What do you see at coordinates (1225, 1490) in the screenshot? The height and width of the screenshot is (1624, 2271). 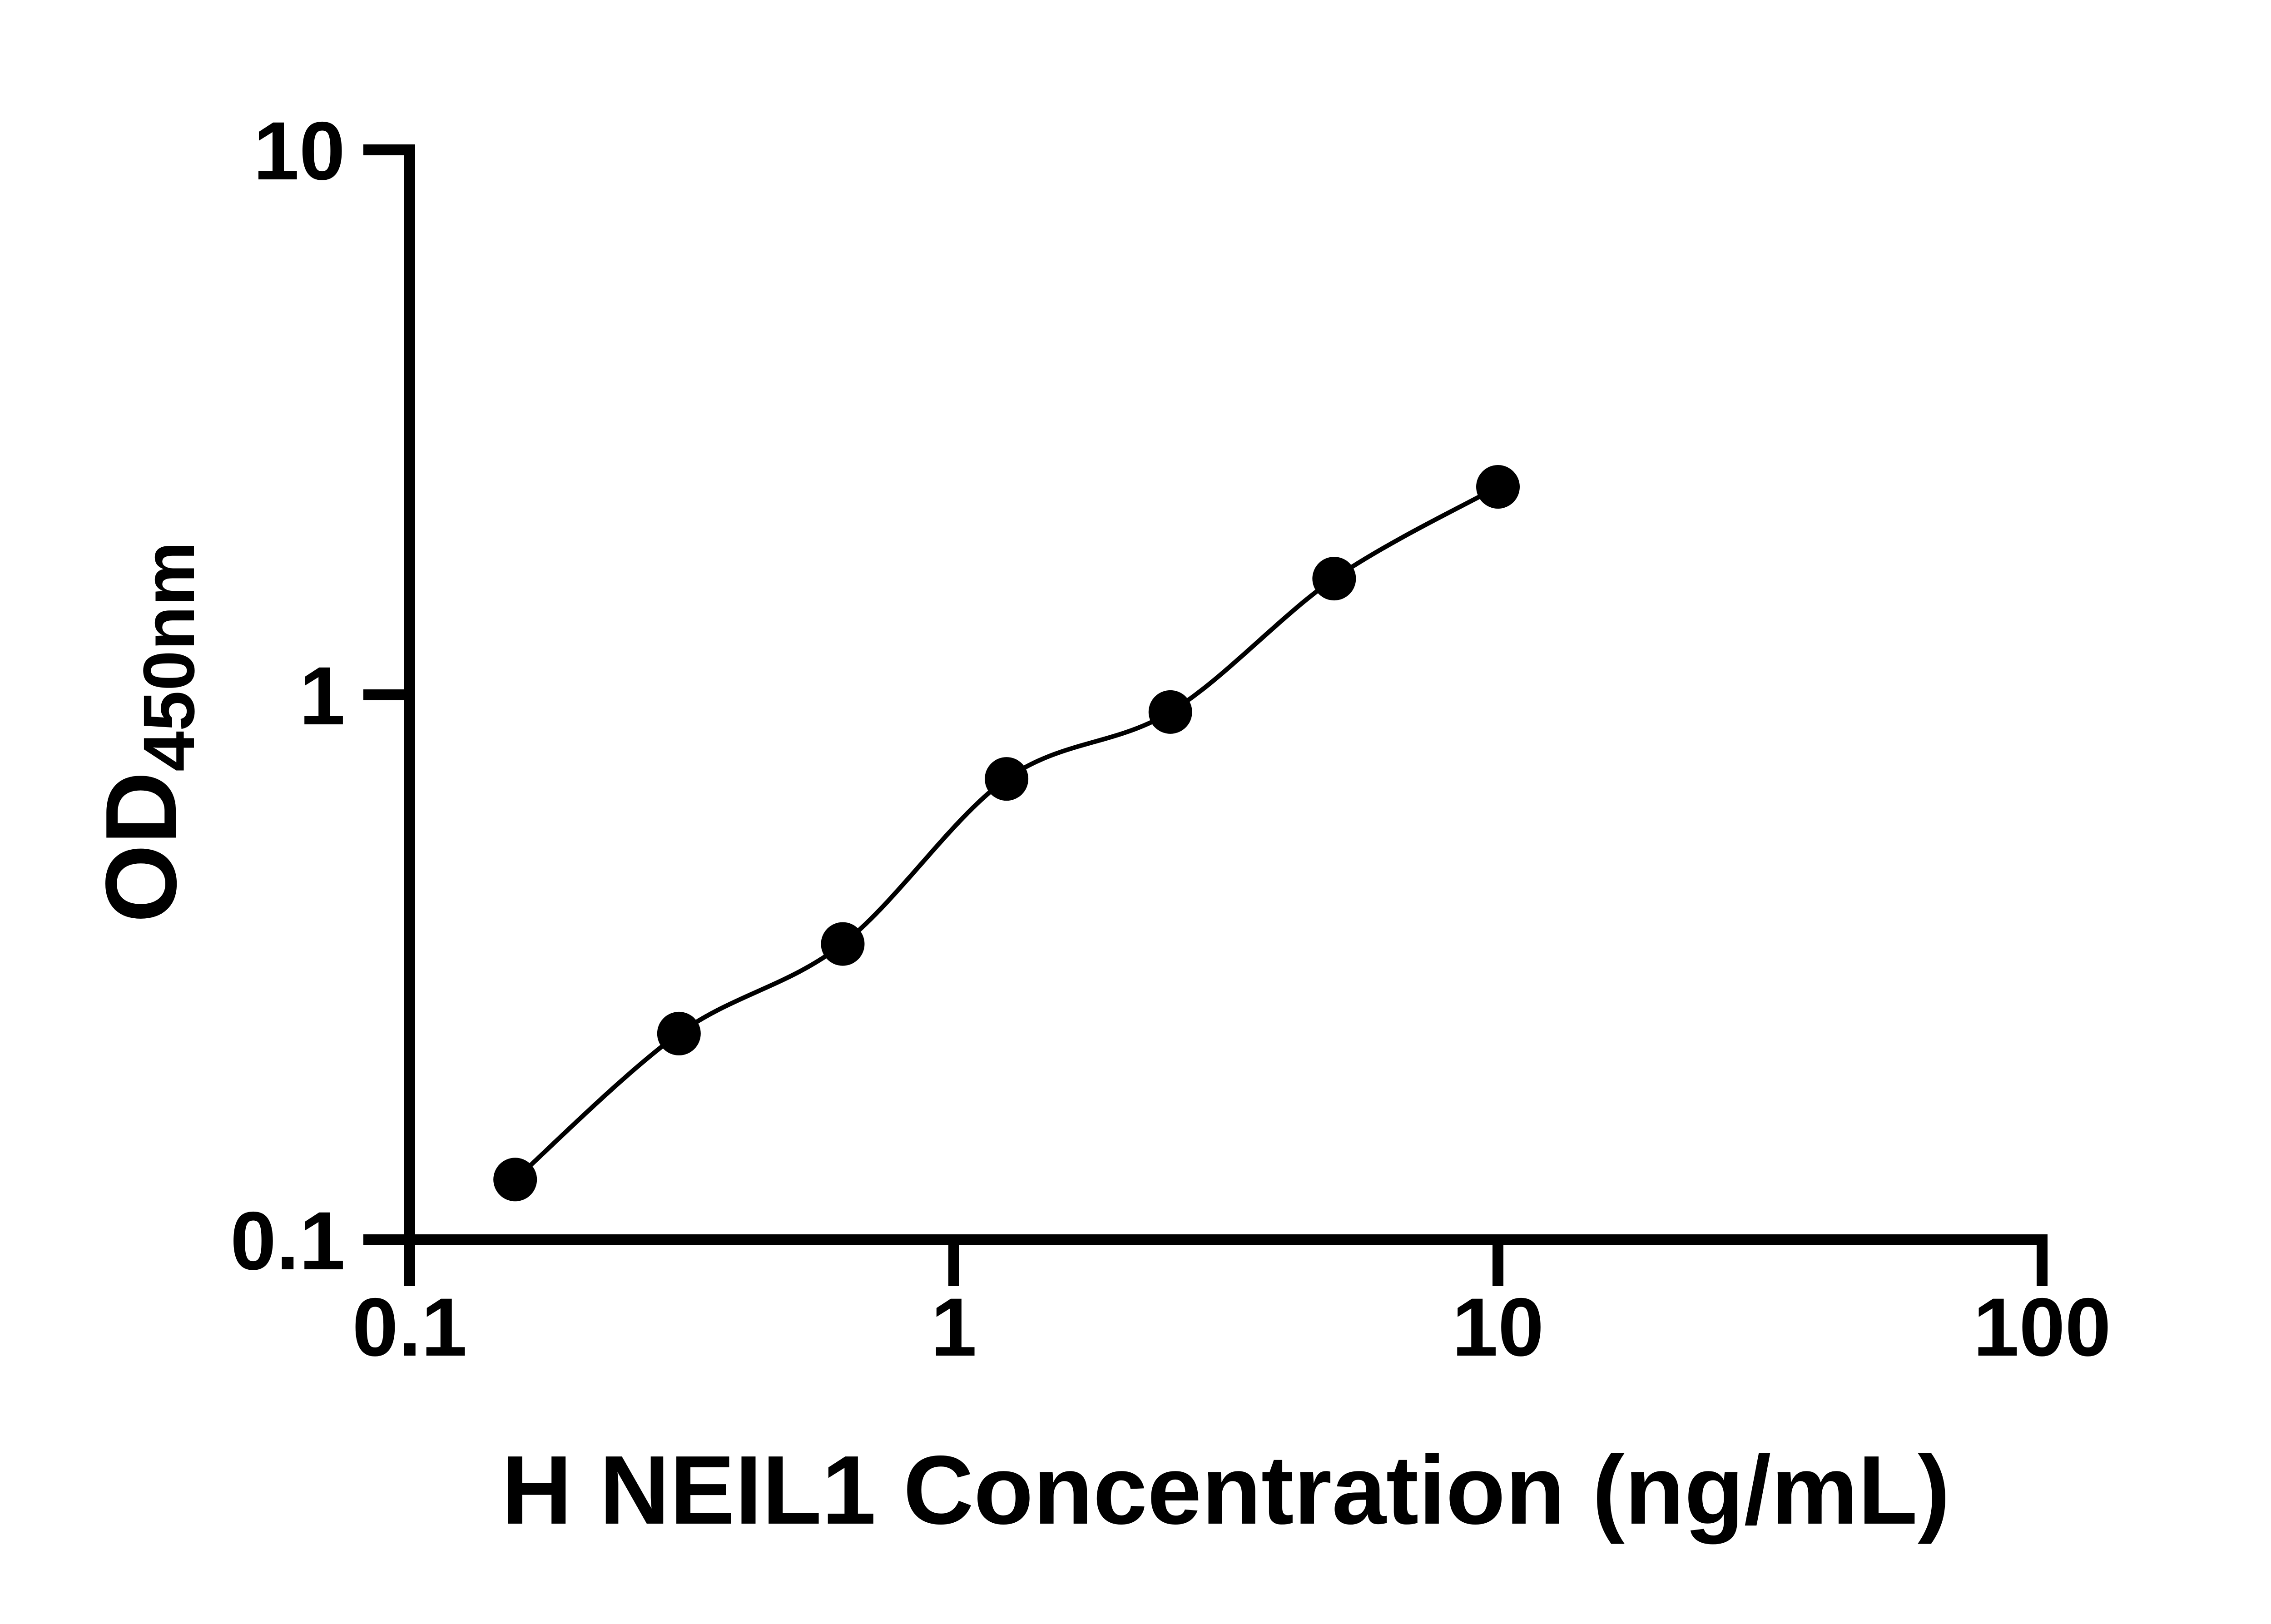 I see `x-axis-title: H NEIL1 Concentration (ng/mL)` at bounding box center [1225, 1490].